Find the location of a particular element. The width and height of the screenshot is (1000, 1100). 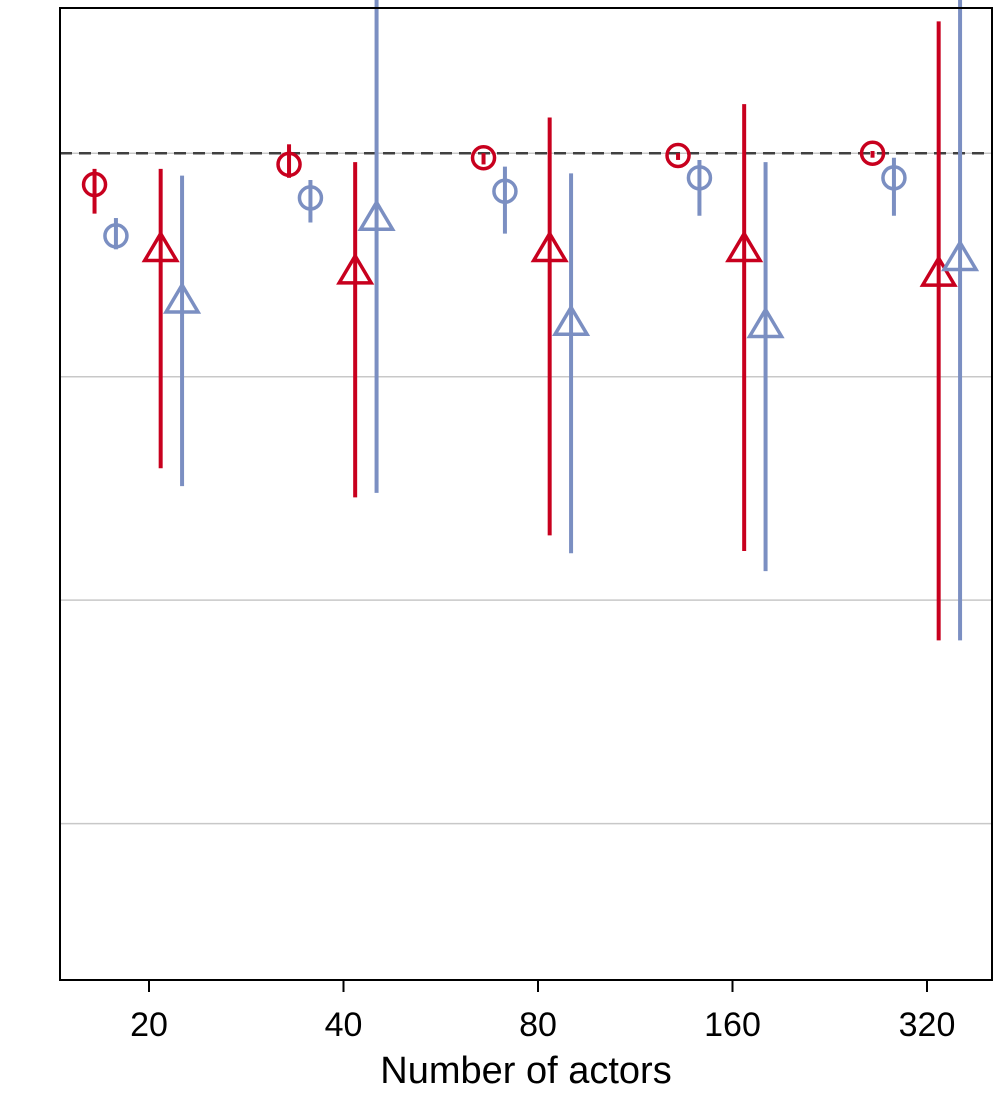

x-tick-label: 320 is located at coordinates (927, 1025).